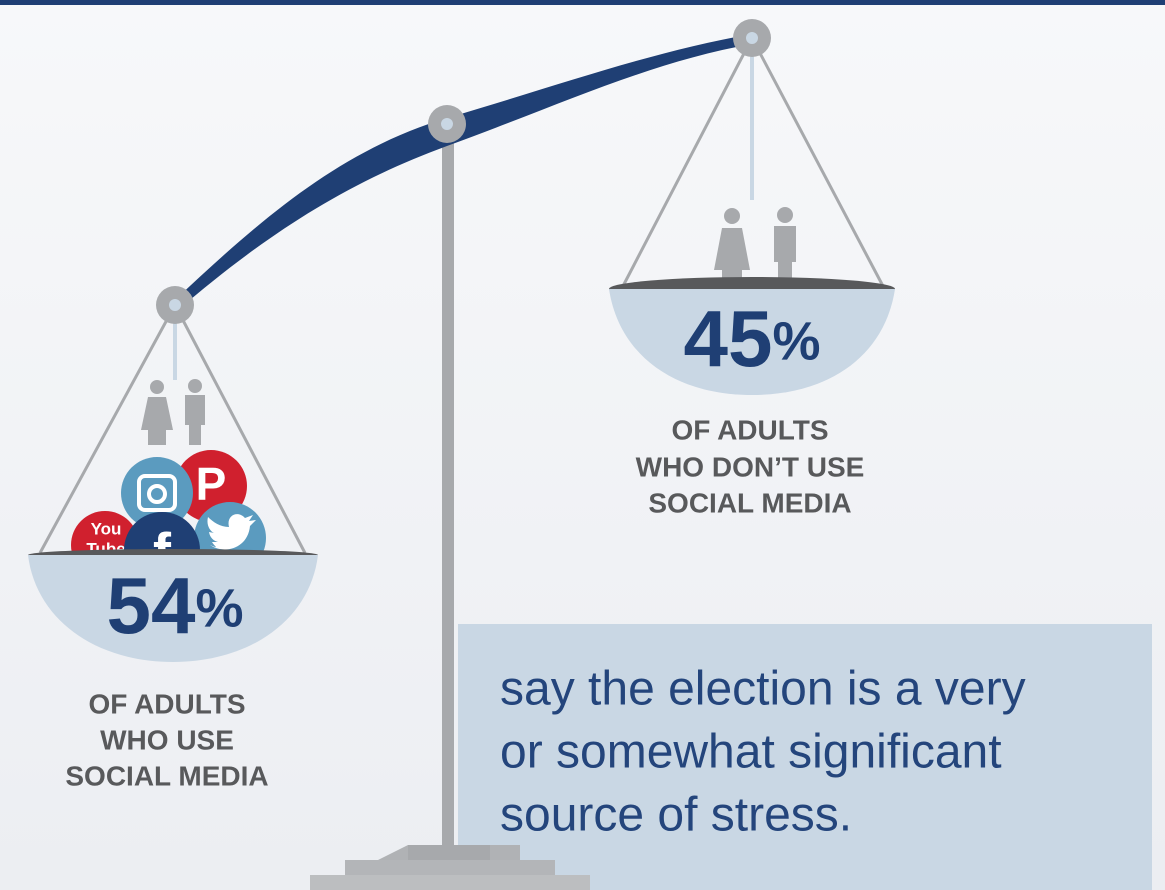 The image size is (1165, 890). I want to click on percent-number: 54, so click(151, 605).